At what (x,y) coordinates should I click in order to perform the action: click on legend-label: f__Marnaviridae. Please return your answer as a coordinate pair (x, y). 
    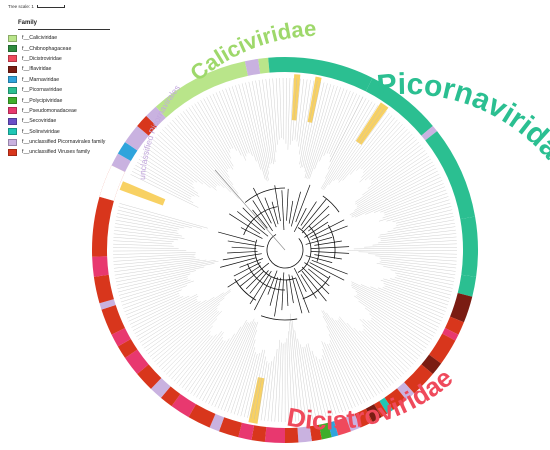
    Looking at the image, I should click on (41, 79).